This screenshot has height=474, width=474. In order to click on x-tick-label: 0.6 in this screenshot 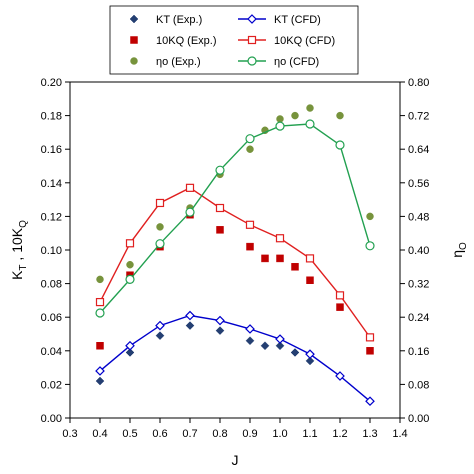, I will do `click(159, 434)`.